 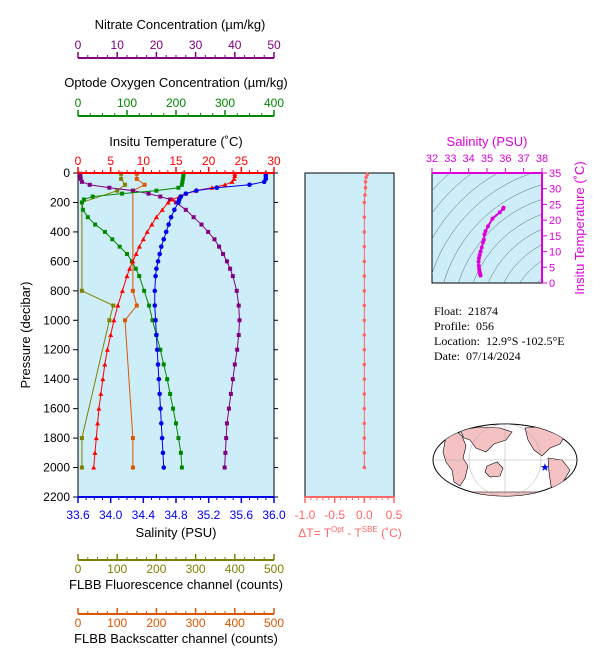 What do you see at coordinates (450, 159) in the screenshot?
I see `ts-xtick-label: 33` at bounding box center [450, 159].